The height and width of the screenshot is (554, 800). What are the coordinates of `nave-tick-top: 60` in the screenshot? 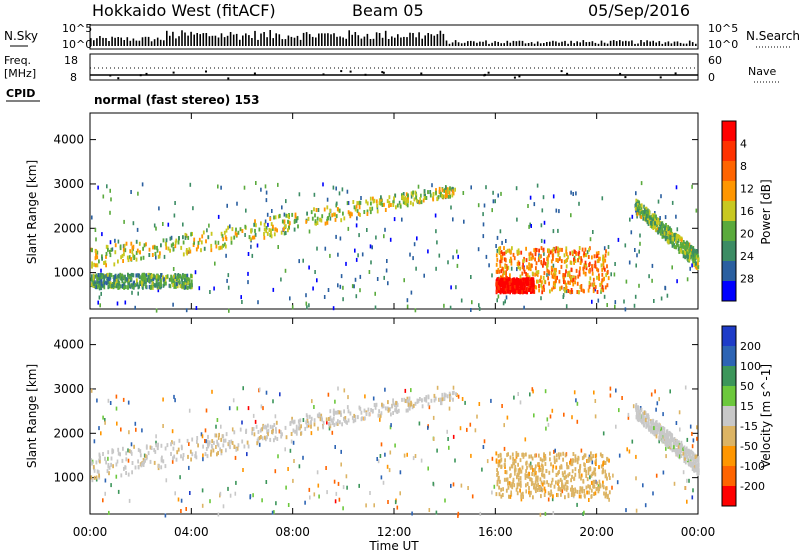 It's located at (715, 60).